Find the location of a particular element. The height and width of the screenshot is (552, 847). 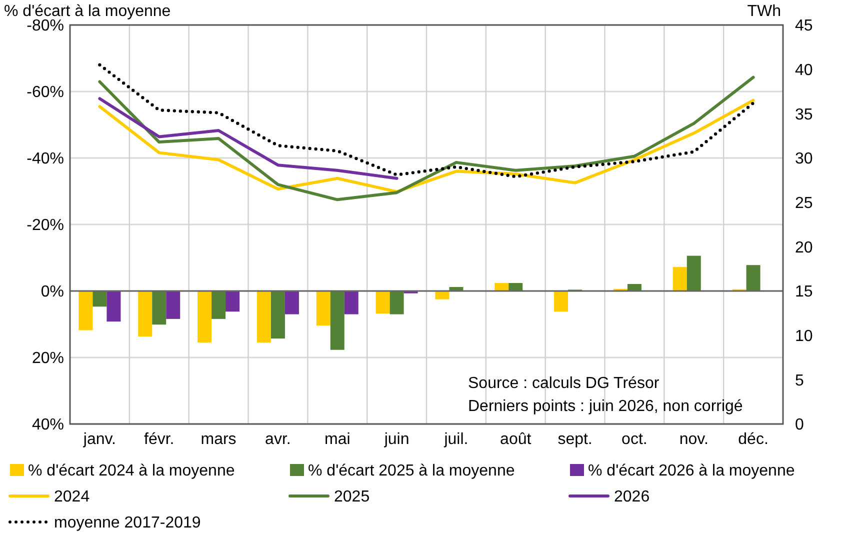

legend-label: moyenne 2017-2019 is located at coordinates (127, 523).